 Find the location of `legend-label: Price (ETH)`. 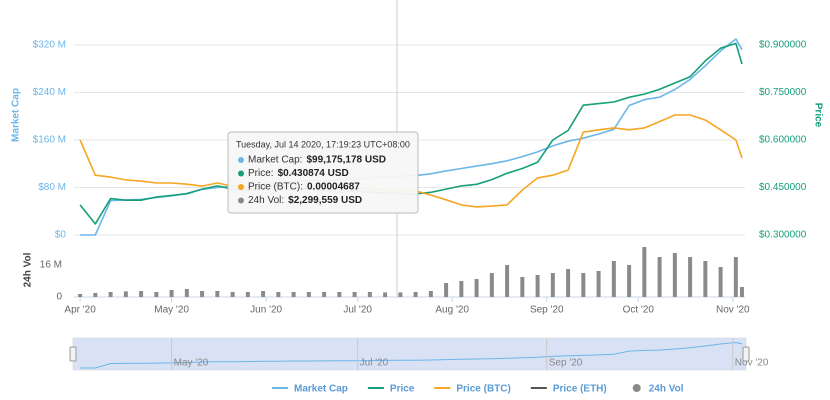

legend-label: Price (ETH) is located at coordinates (580, 389).